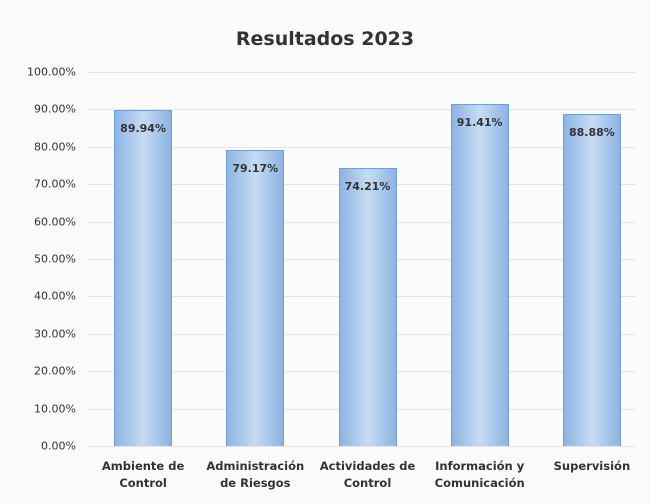  I want to click on chart-title: Resultados 2023, so click(325, 39).